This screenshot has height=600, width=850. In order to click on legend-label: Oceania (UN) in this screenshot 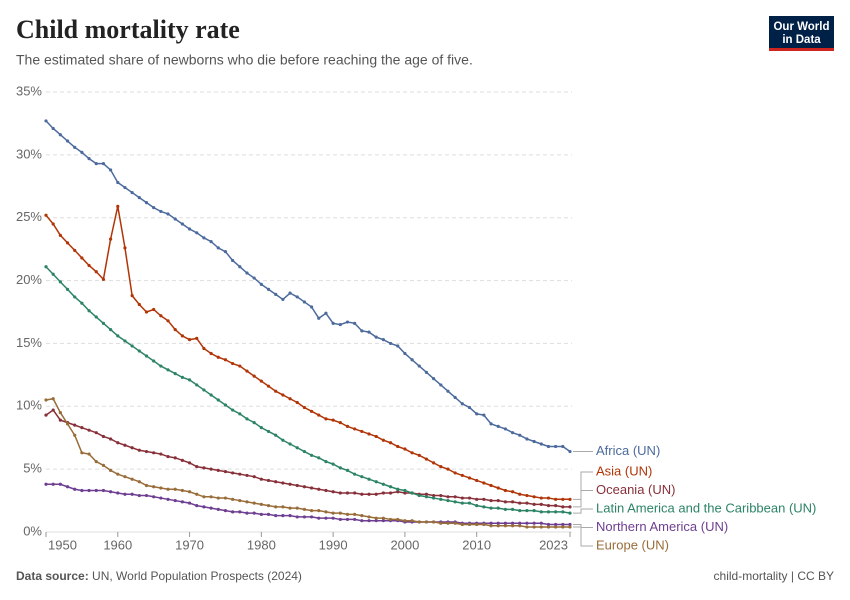, I will do `click(635, 489)`.